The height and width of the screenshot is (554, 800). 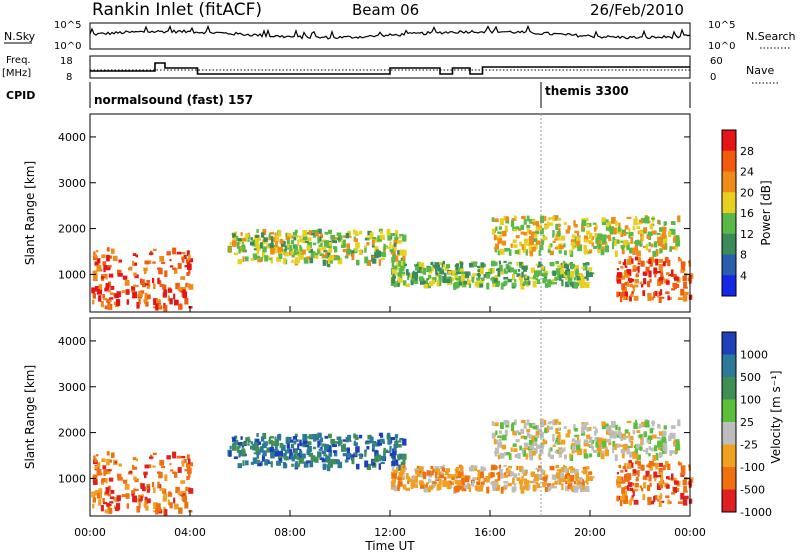 I want to click on xaxis-tick-label: 16:00, so click(x=490, y=532).